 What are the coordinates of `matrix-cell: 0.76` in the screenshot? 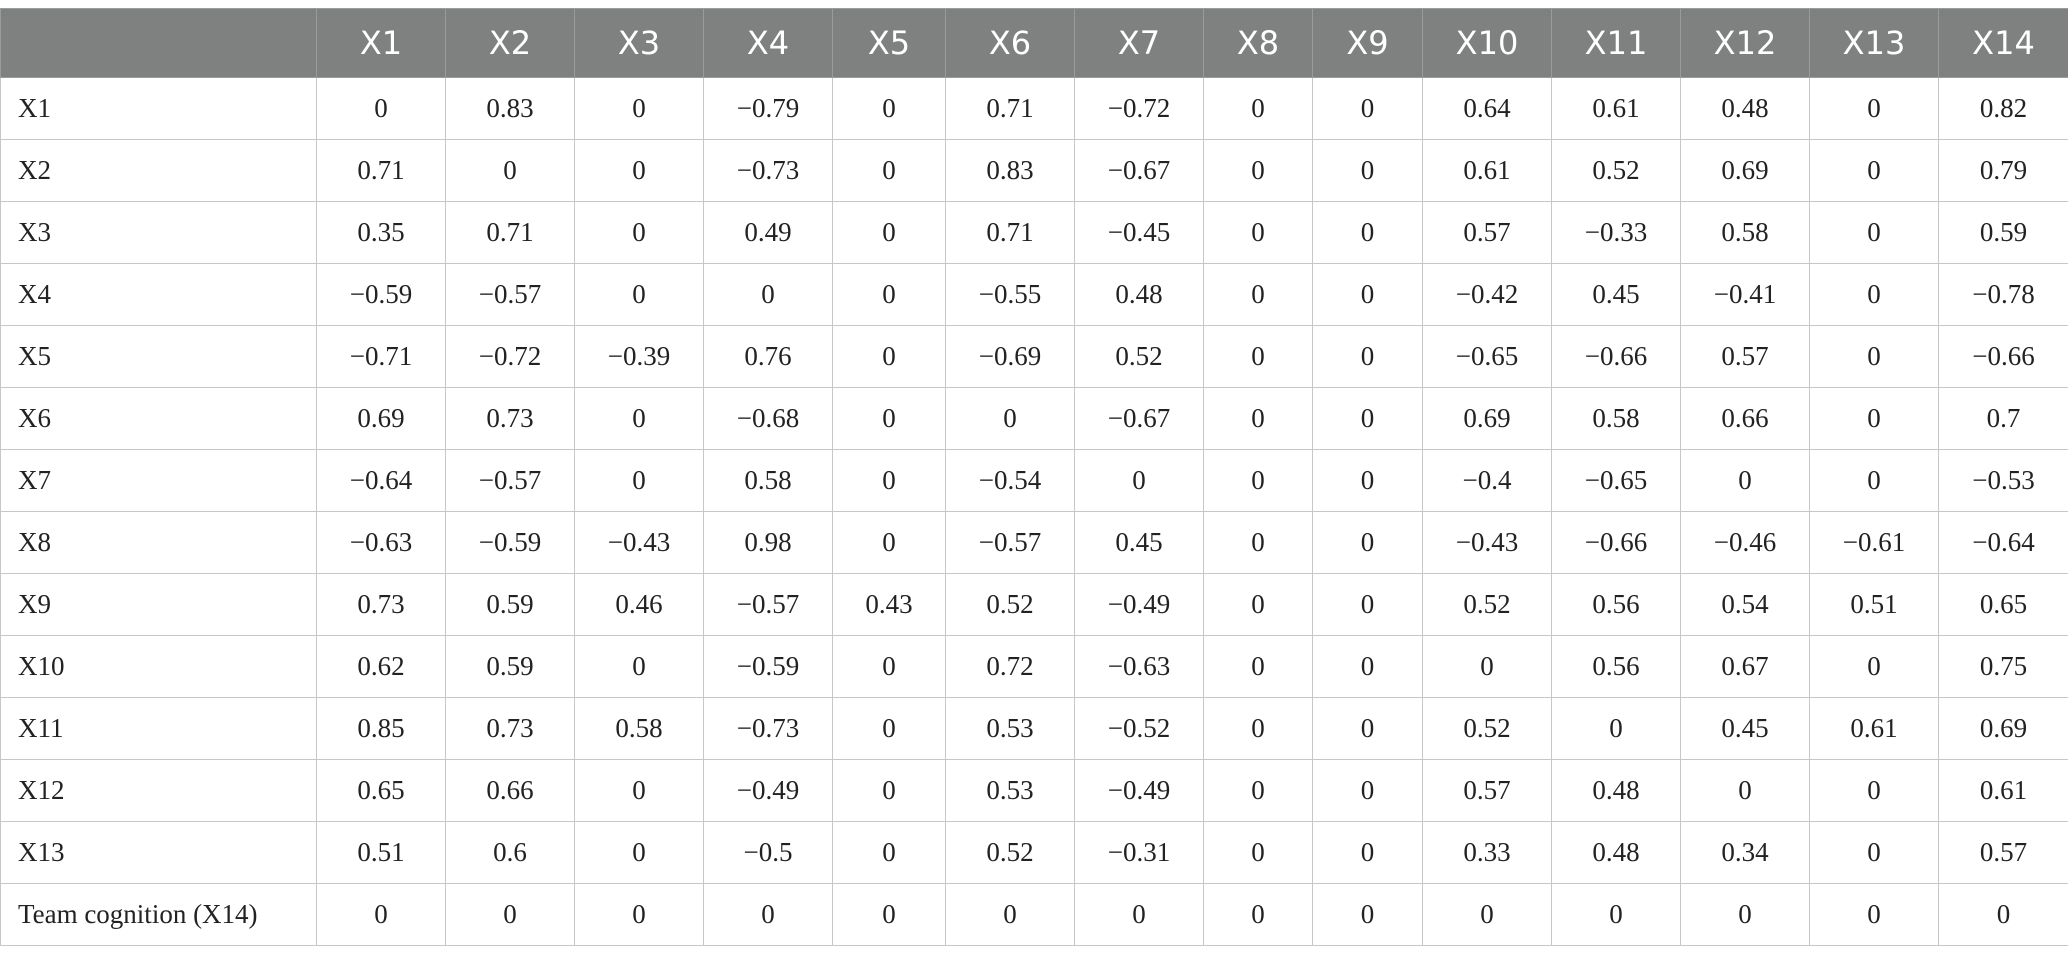 It's located at (768, 356).